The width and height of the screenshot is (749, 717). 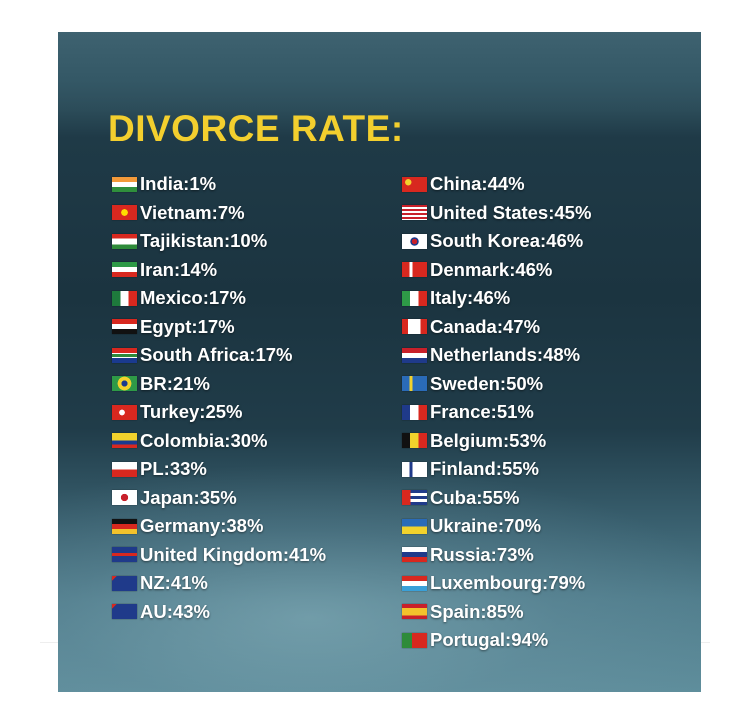 I want to click on country-name: Colombia, so click(x=185, y=441).